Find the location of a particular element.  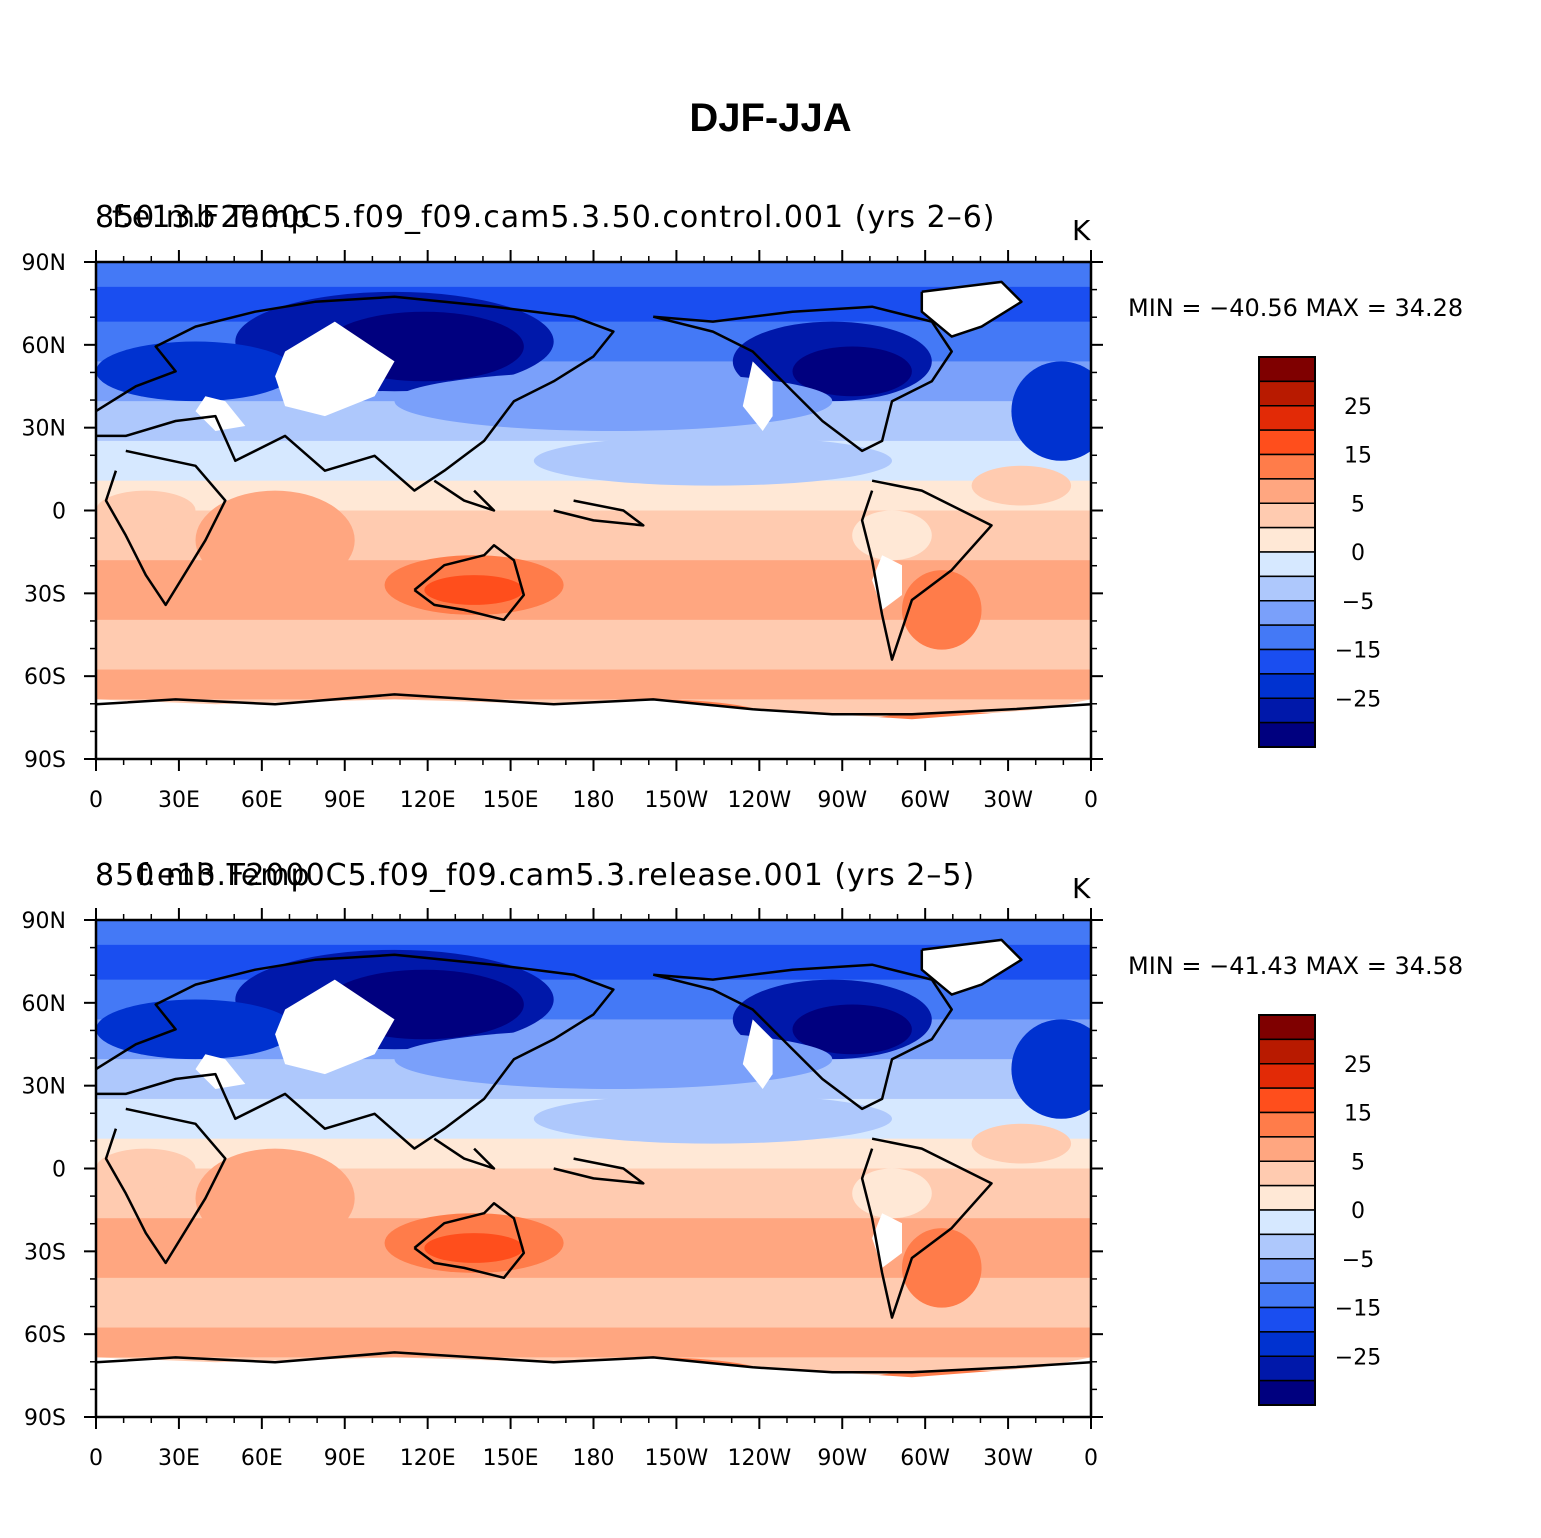

x-tick-label: 120E is located at coordinates (428, 1458).